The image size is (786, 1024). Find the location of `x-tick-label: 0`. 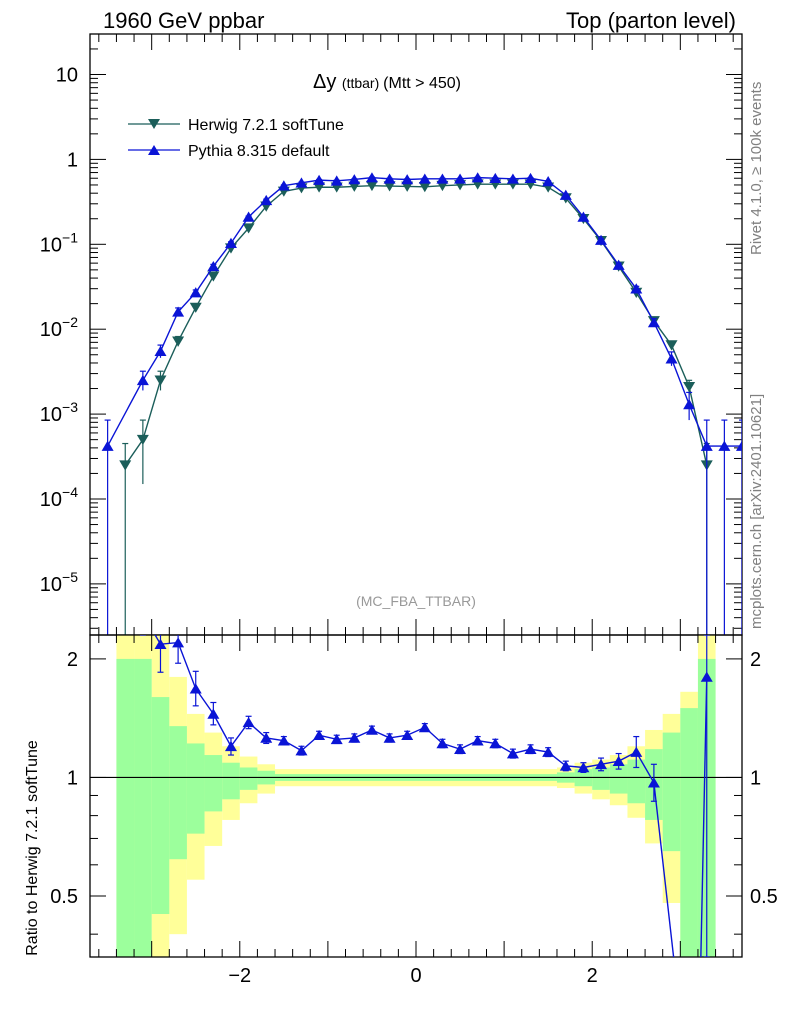

x-tick-label: 0 is located at coordinates (415, 976).